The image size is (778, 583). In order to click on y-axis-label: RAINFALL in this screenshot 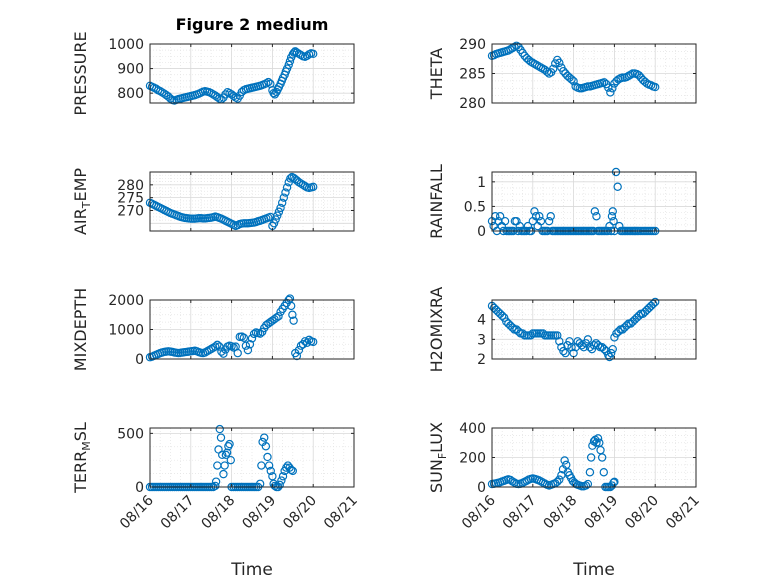, I will do `click(436, 201)`.